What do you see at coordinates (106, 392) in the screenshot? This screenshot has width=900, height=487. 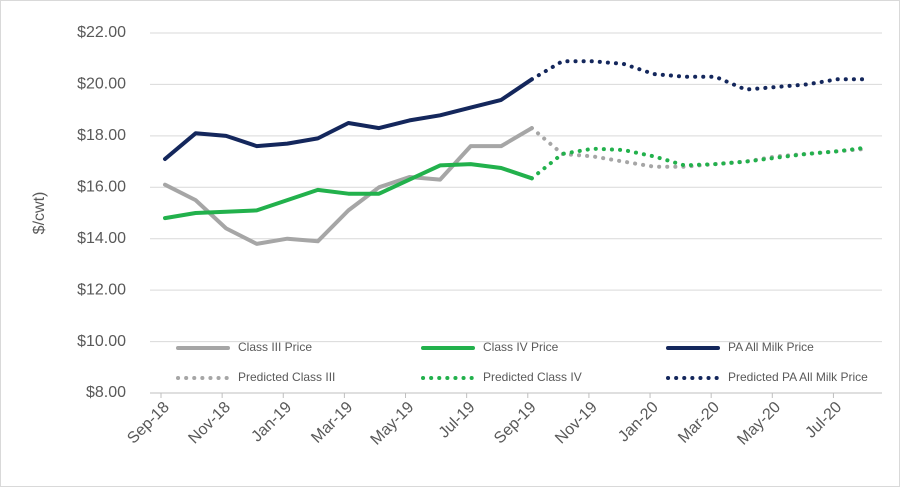 I see `y-tick-label: $8.00` at bounding box center [106, 392].